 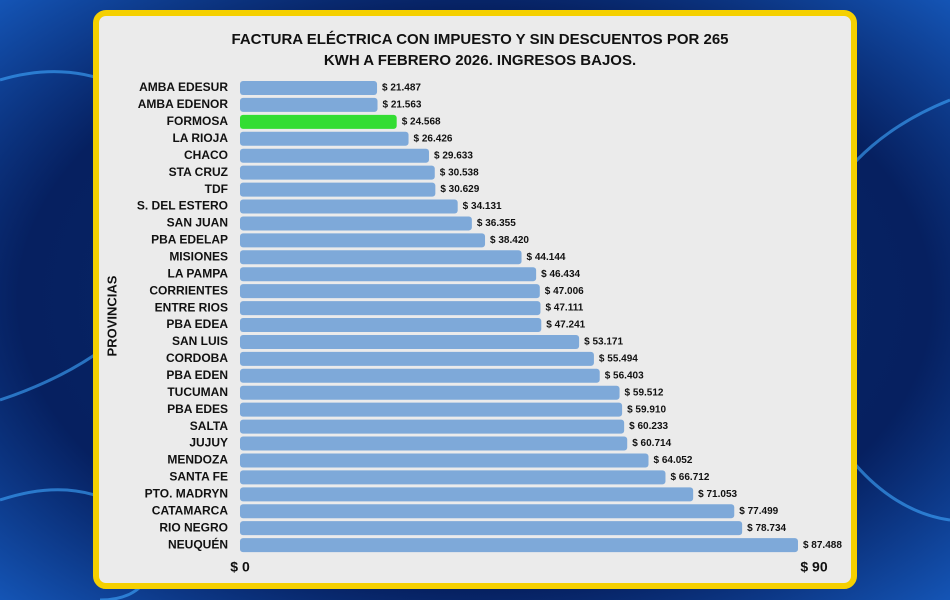 I want to click on category-label: ENTRE RIOS, so click(x=191, y=307).